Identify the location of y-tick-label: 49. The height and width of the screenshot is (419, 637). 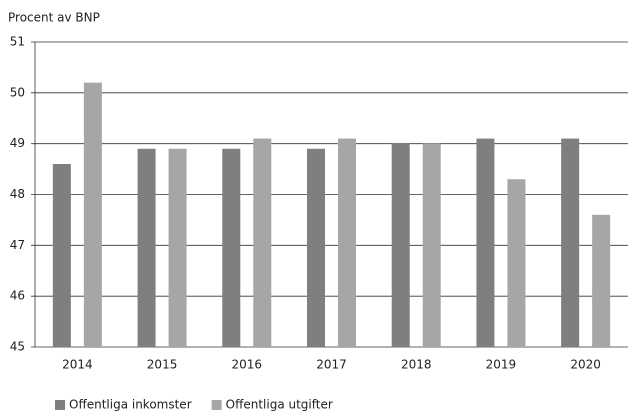
(17, 143).